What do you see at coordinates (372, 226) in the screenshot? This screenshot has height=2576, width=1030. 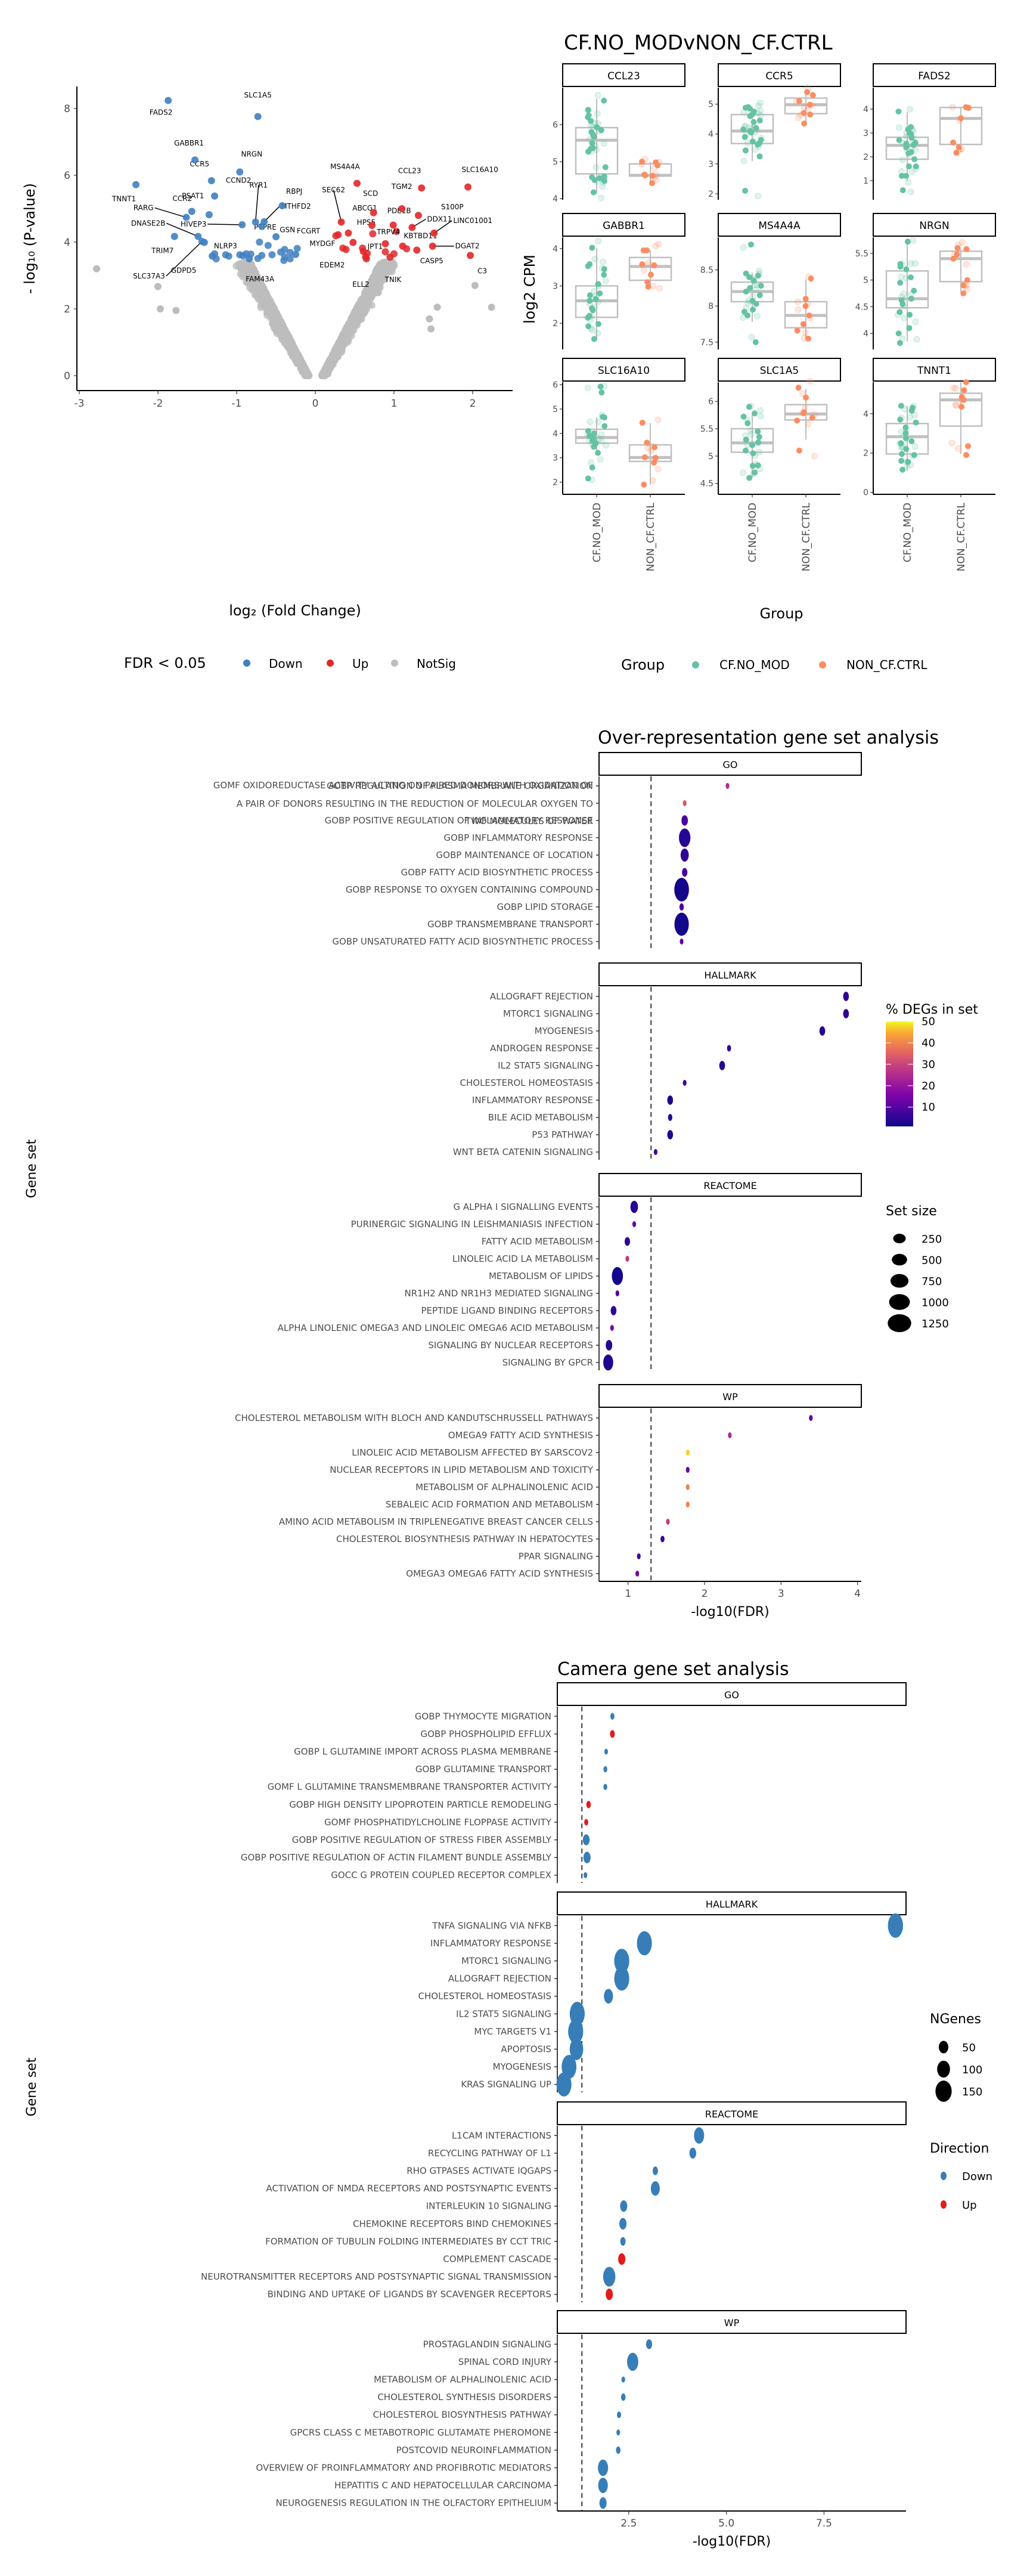 I see `point-abcg1` at bounding box center [372, 226].